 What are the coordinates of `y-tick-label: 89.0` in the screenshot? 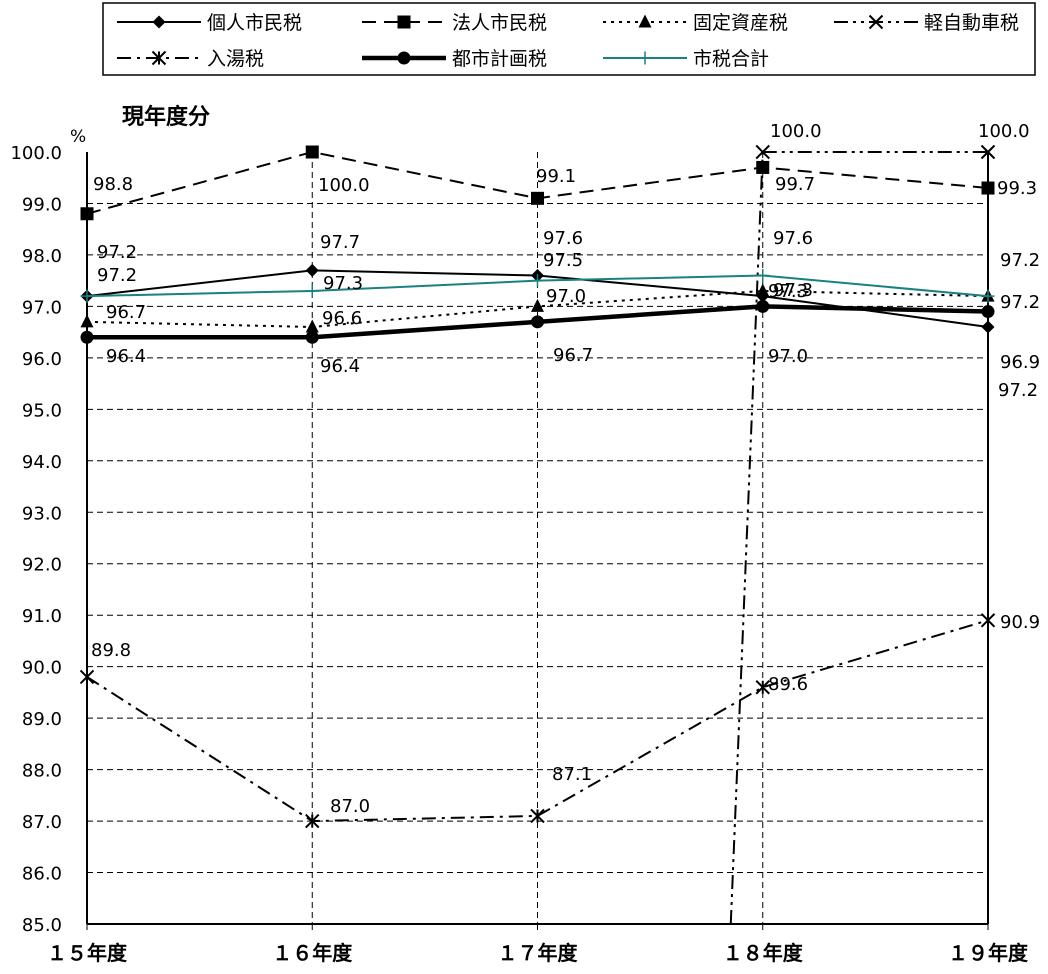 It's located at (42, 719).